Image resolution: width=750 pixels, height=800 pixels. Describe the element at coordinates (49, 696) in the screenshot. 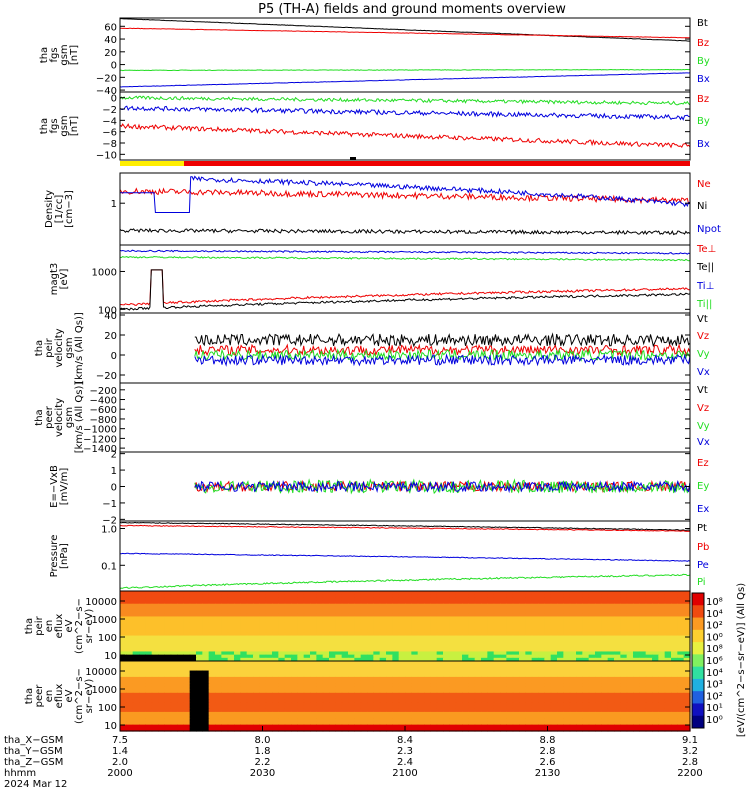

I see `ylabel-line: en` at that location.